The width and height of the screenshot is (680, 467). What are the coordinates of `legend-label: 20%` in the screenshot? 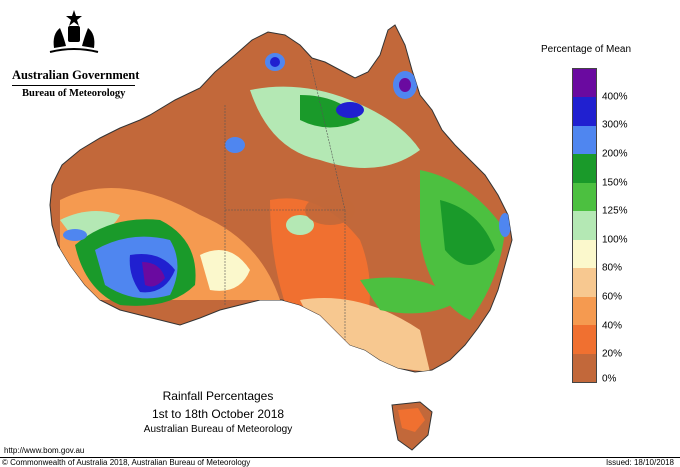 It's located at (612, 354).